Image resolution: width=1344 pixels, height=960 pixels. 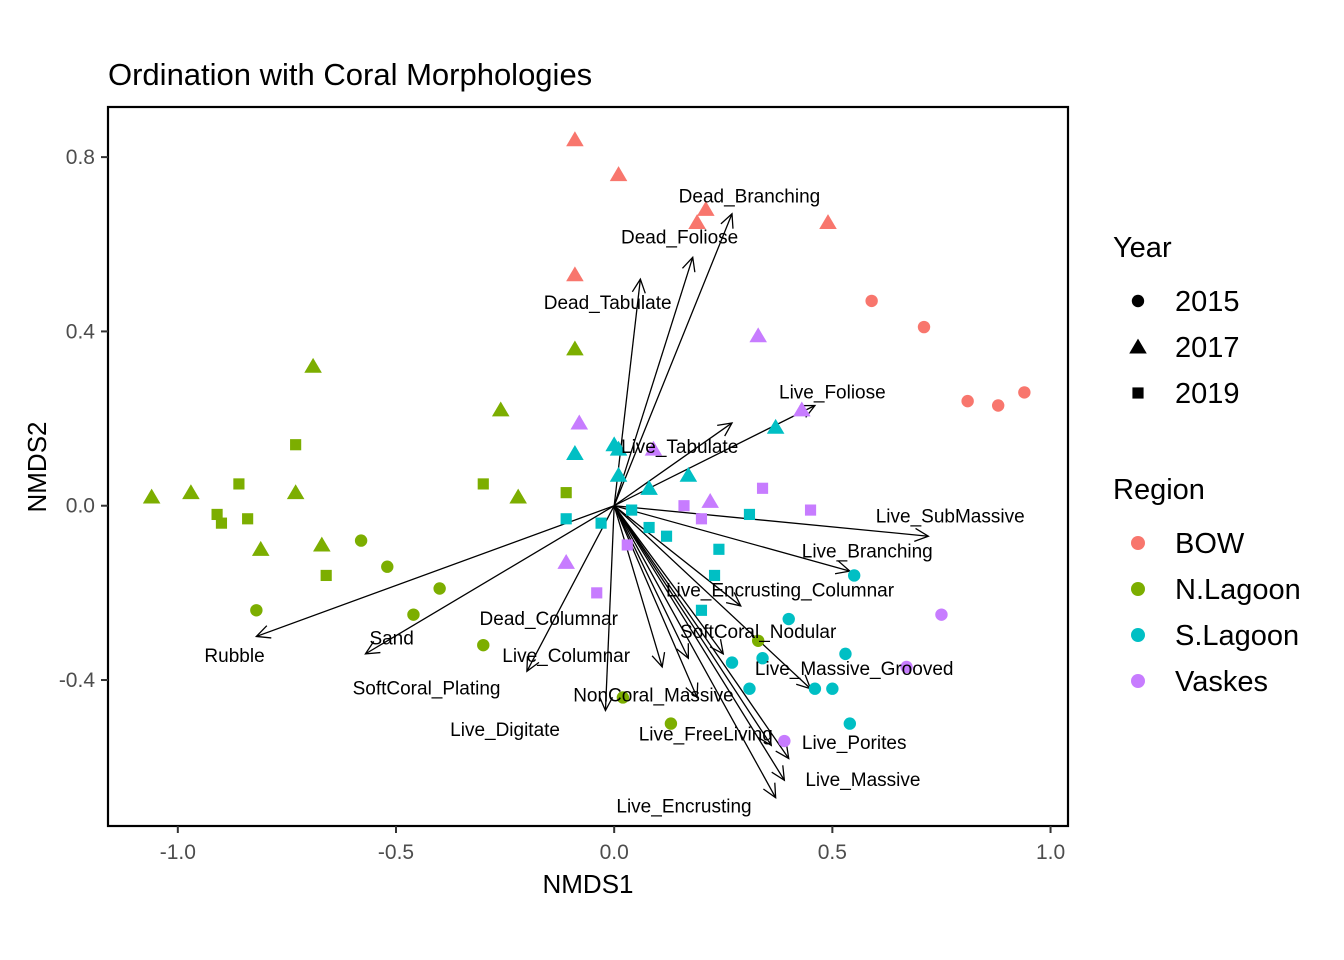 What do you see at coordinates (1176, 321) in the screenshot?
I see `legend-year: Year 2015 2017 2019` at bounding box center [1176, 321].